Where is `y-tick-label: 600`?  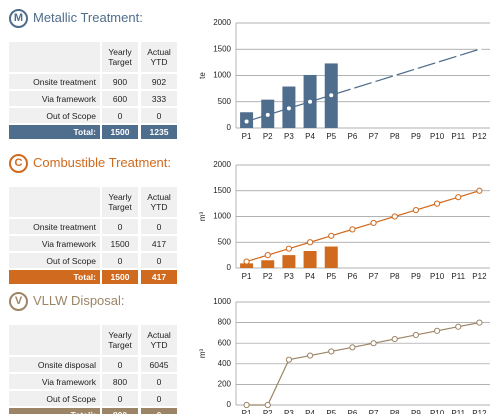
y-tick-label: 600 is located at coordinates (225, 342).